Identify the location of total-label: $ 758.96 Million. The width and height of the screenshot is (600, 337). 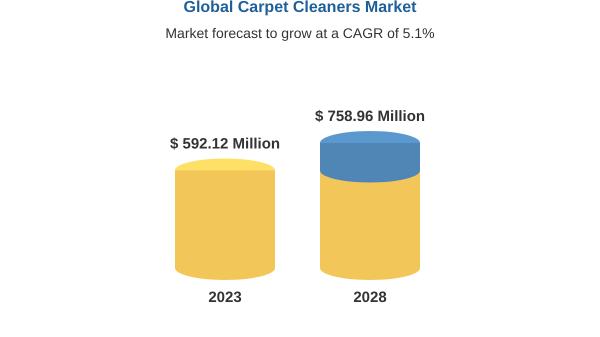
(370, 116).